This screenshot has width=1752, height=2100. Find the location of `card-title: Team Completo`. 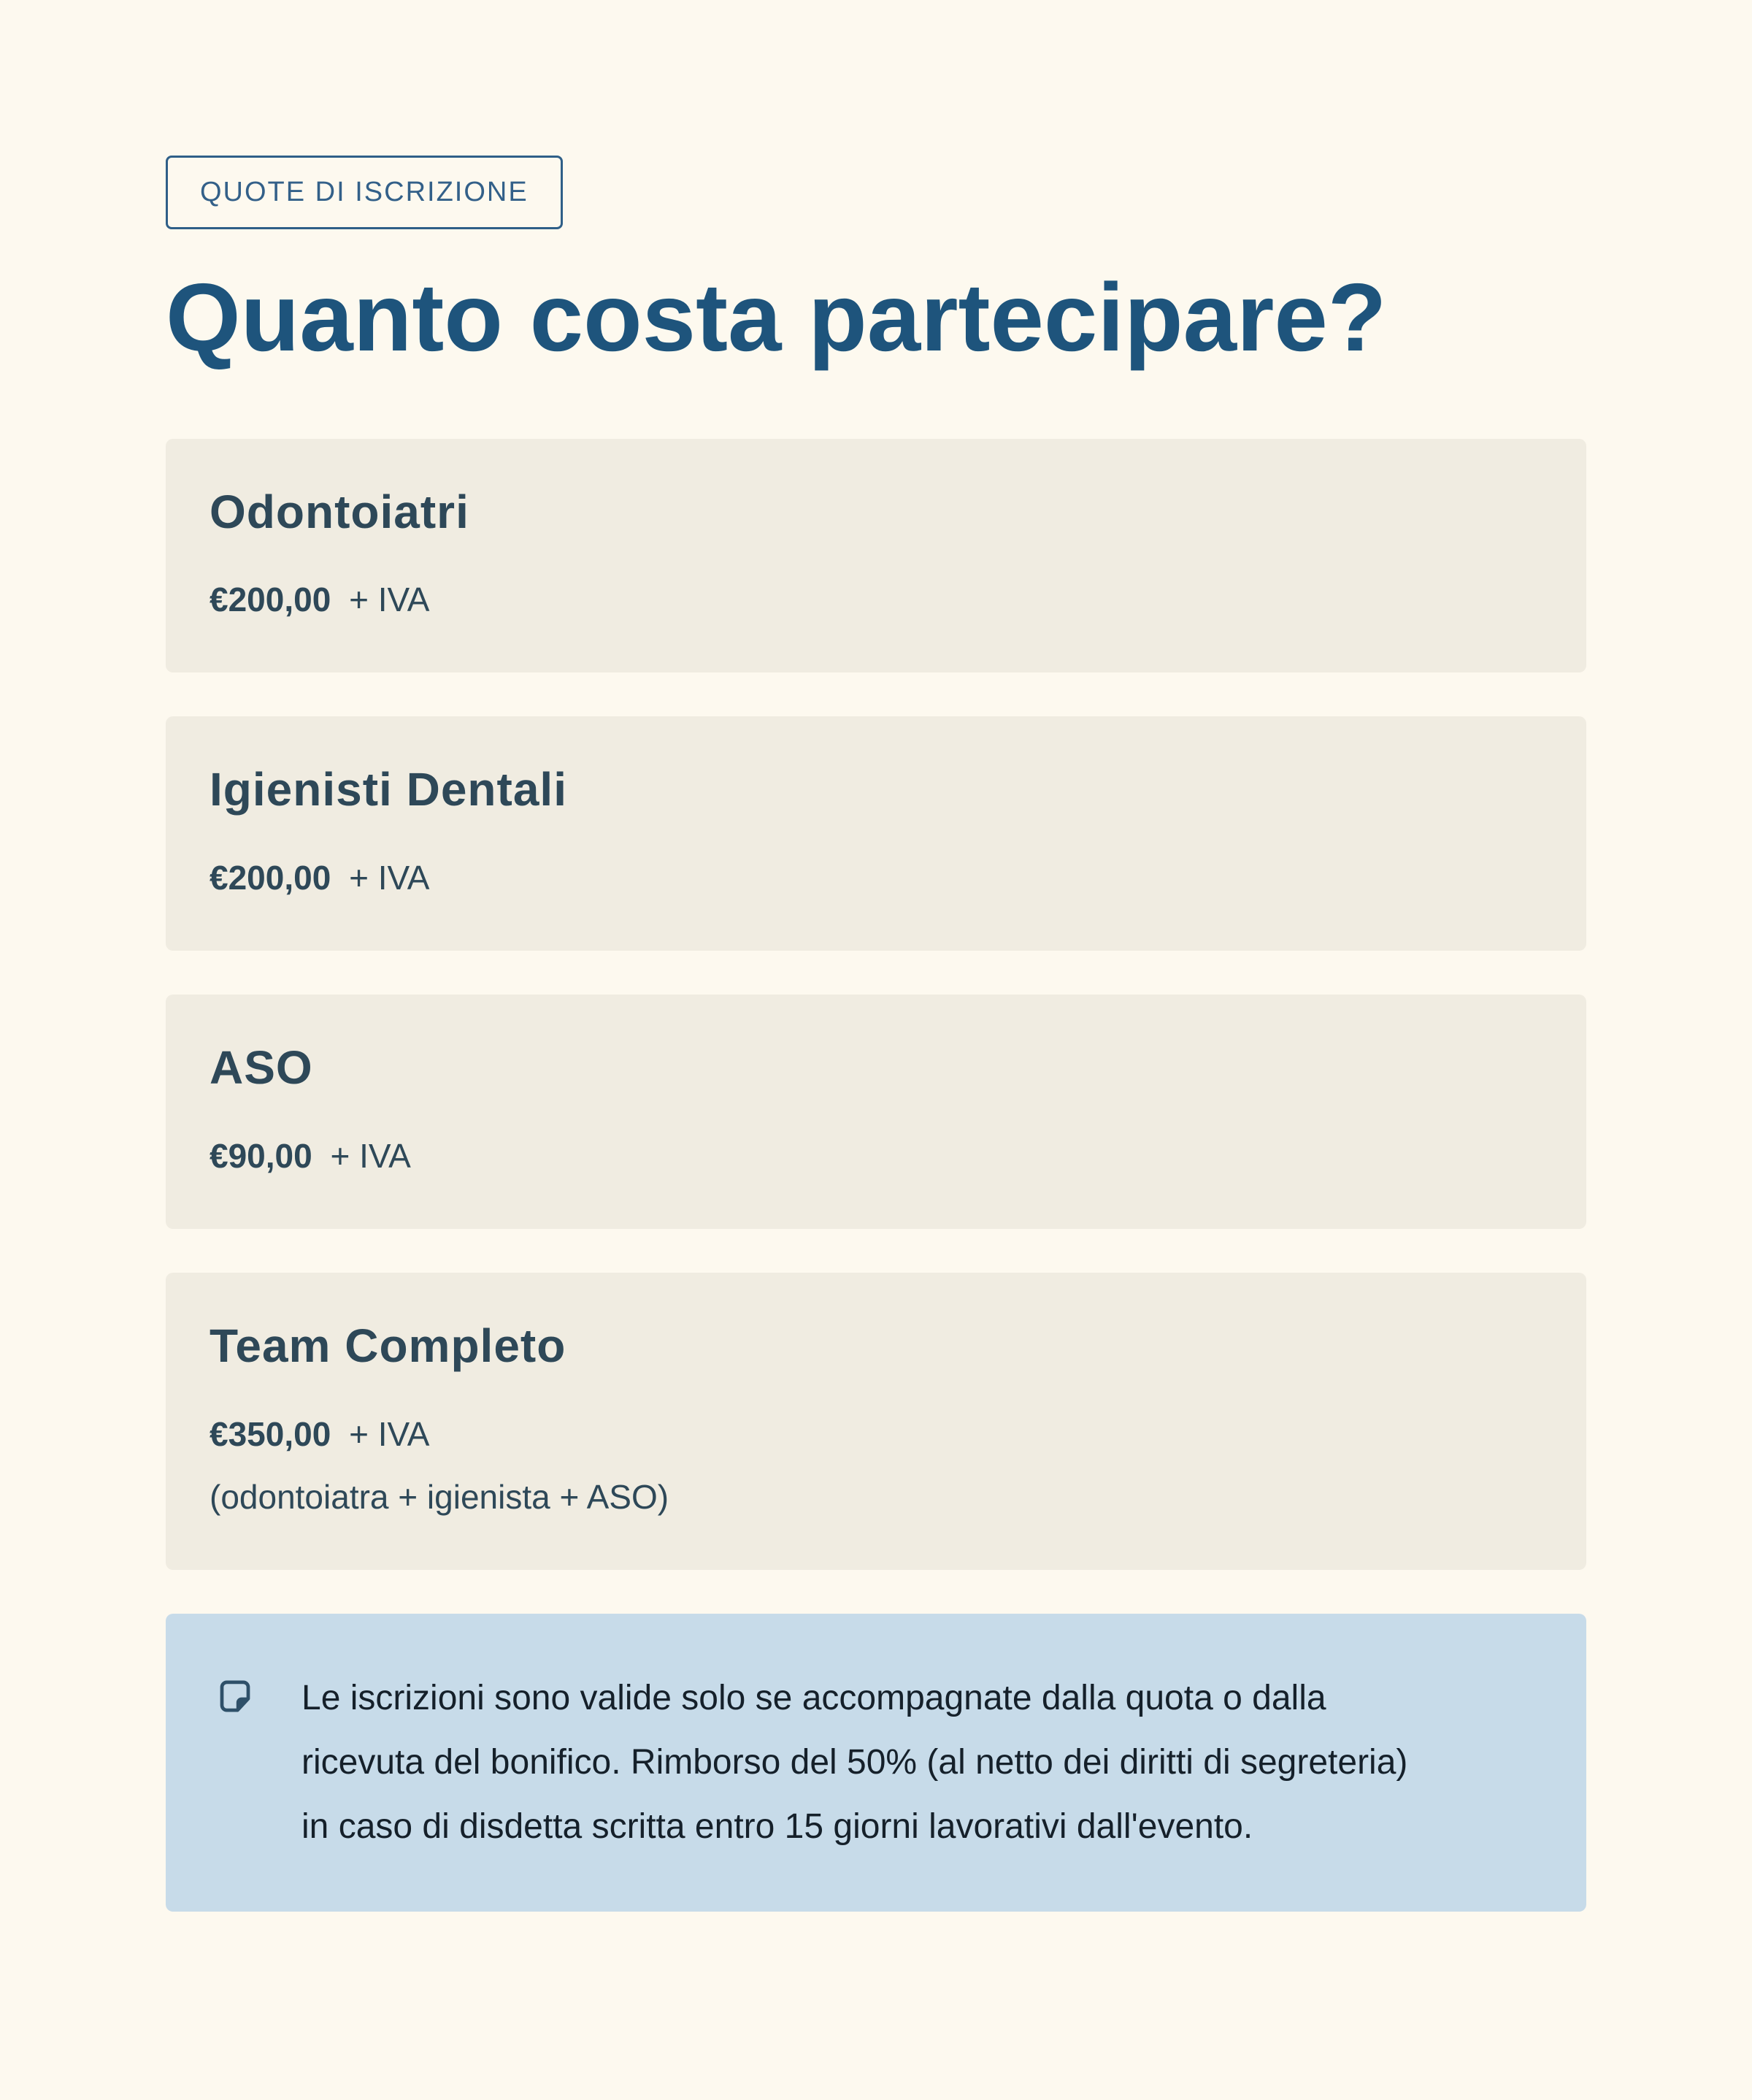

card-title: Team Completo is located at coordinates (388, 1346).